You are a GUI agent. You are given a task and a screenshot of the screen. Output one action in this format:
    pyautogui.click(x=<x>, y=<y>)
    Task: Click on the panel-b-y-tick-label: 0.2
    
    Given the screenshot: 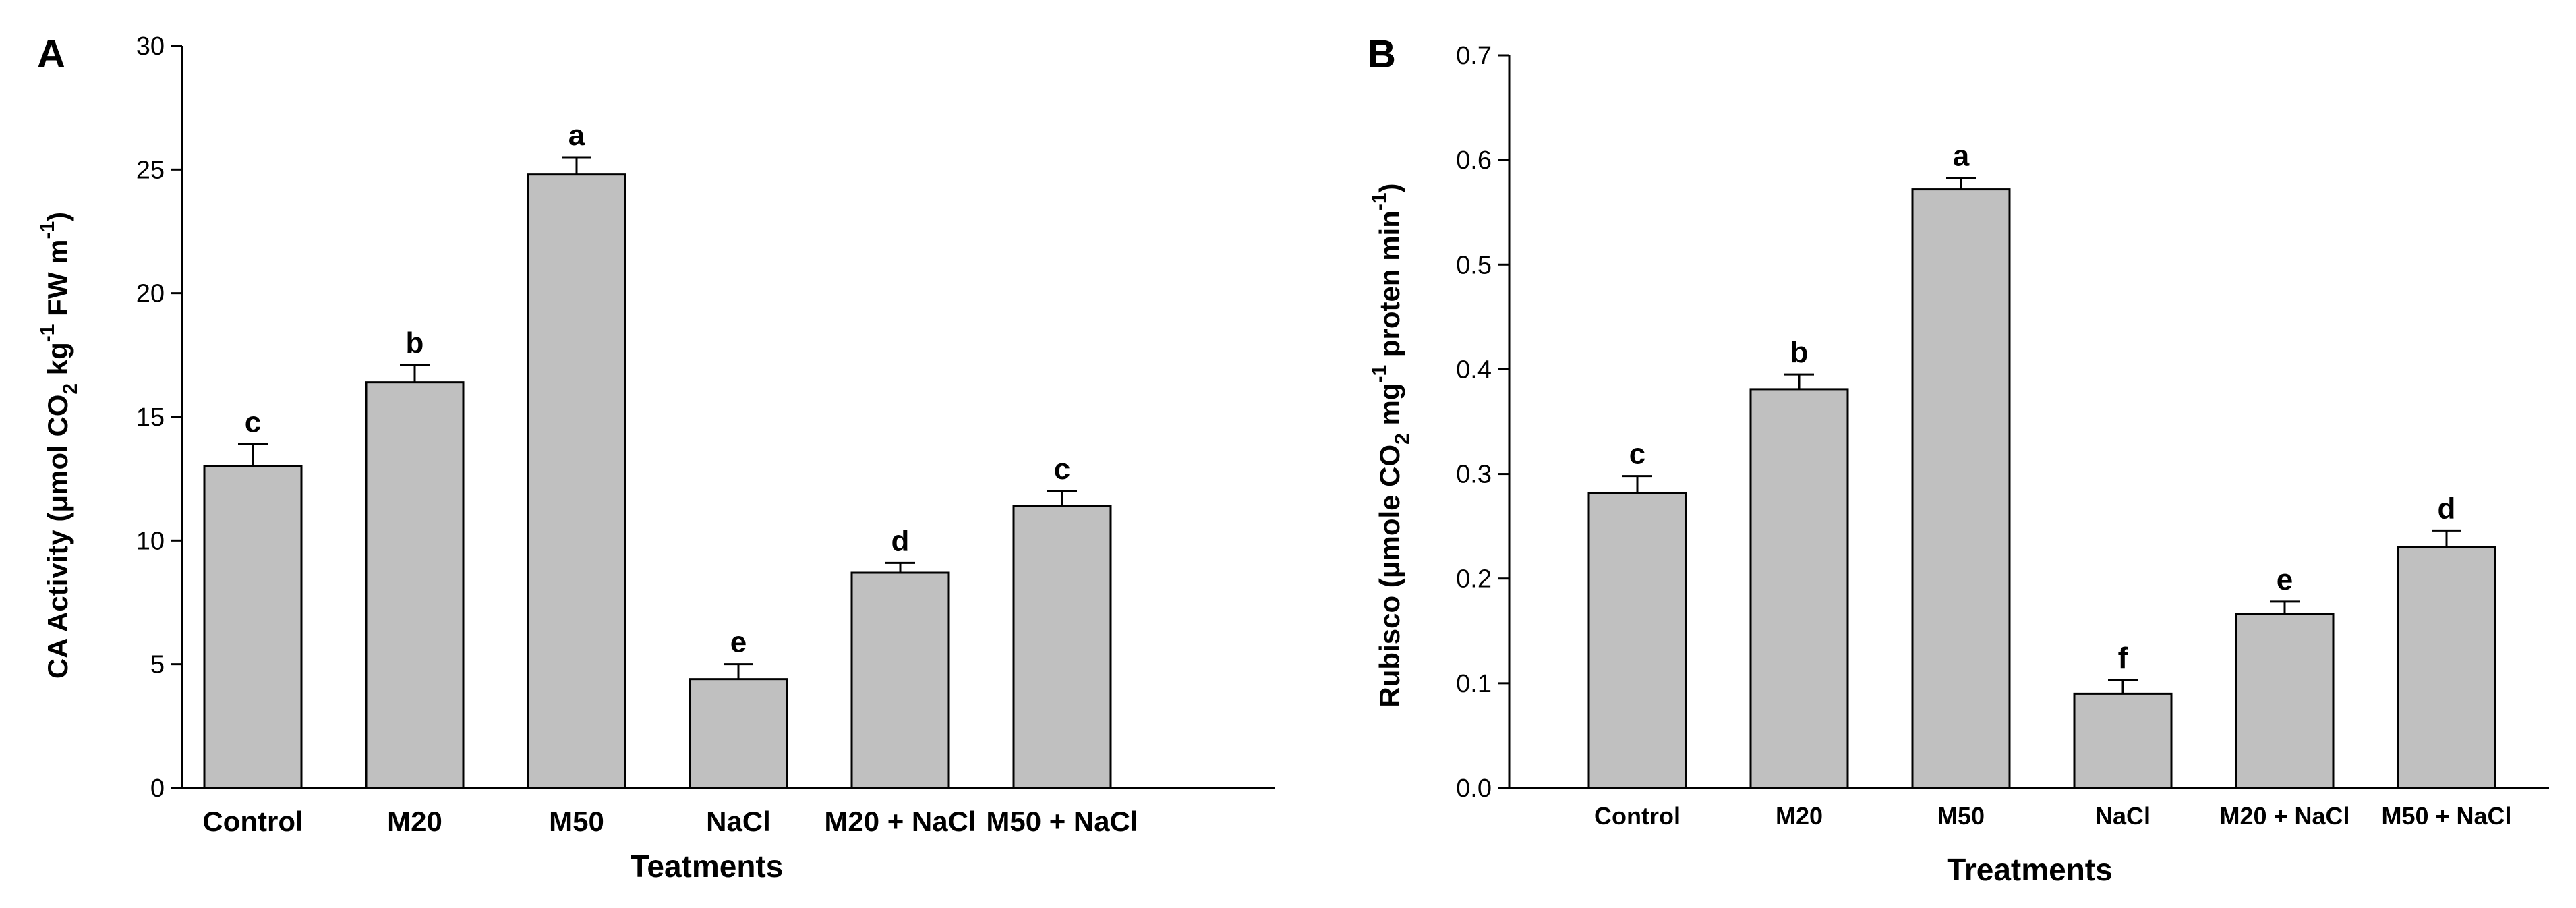 What is the action you would take?
    pyautogui.click(x=1474, y=579)
    